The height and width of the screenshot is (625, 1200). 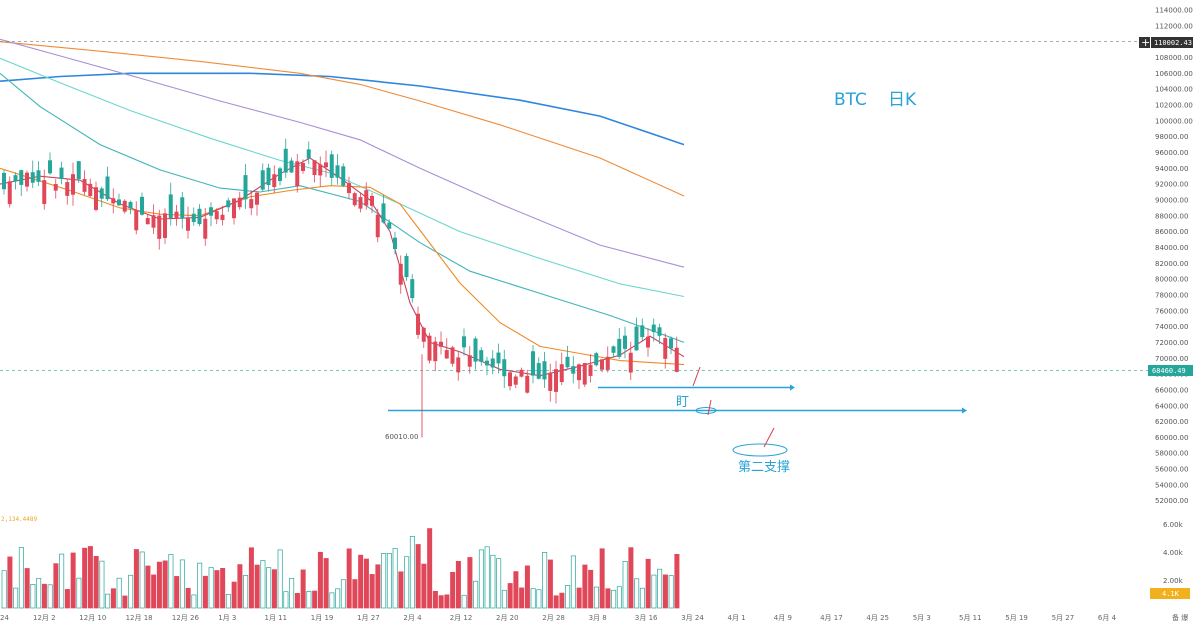 I want to click on red-arrow-icon, so click(x=769, y=437).